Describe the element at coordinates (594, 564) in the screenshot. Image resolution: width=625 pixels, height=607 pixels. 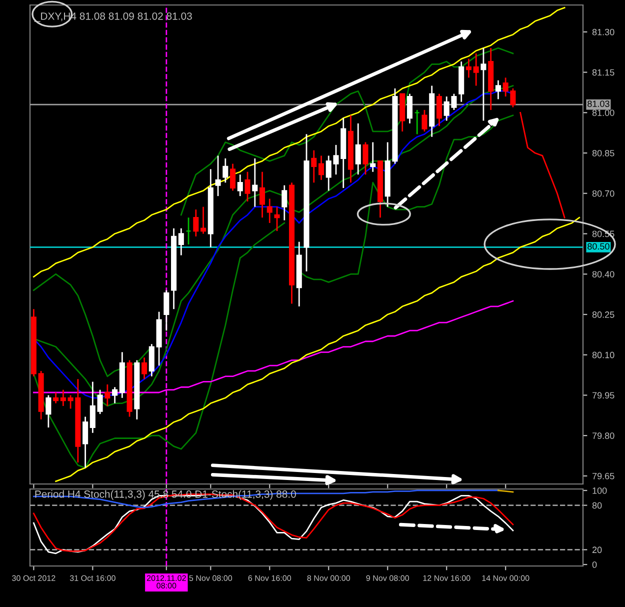
I see `y-tick-label: 0` at that location.